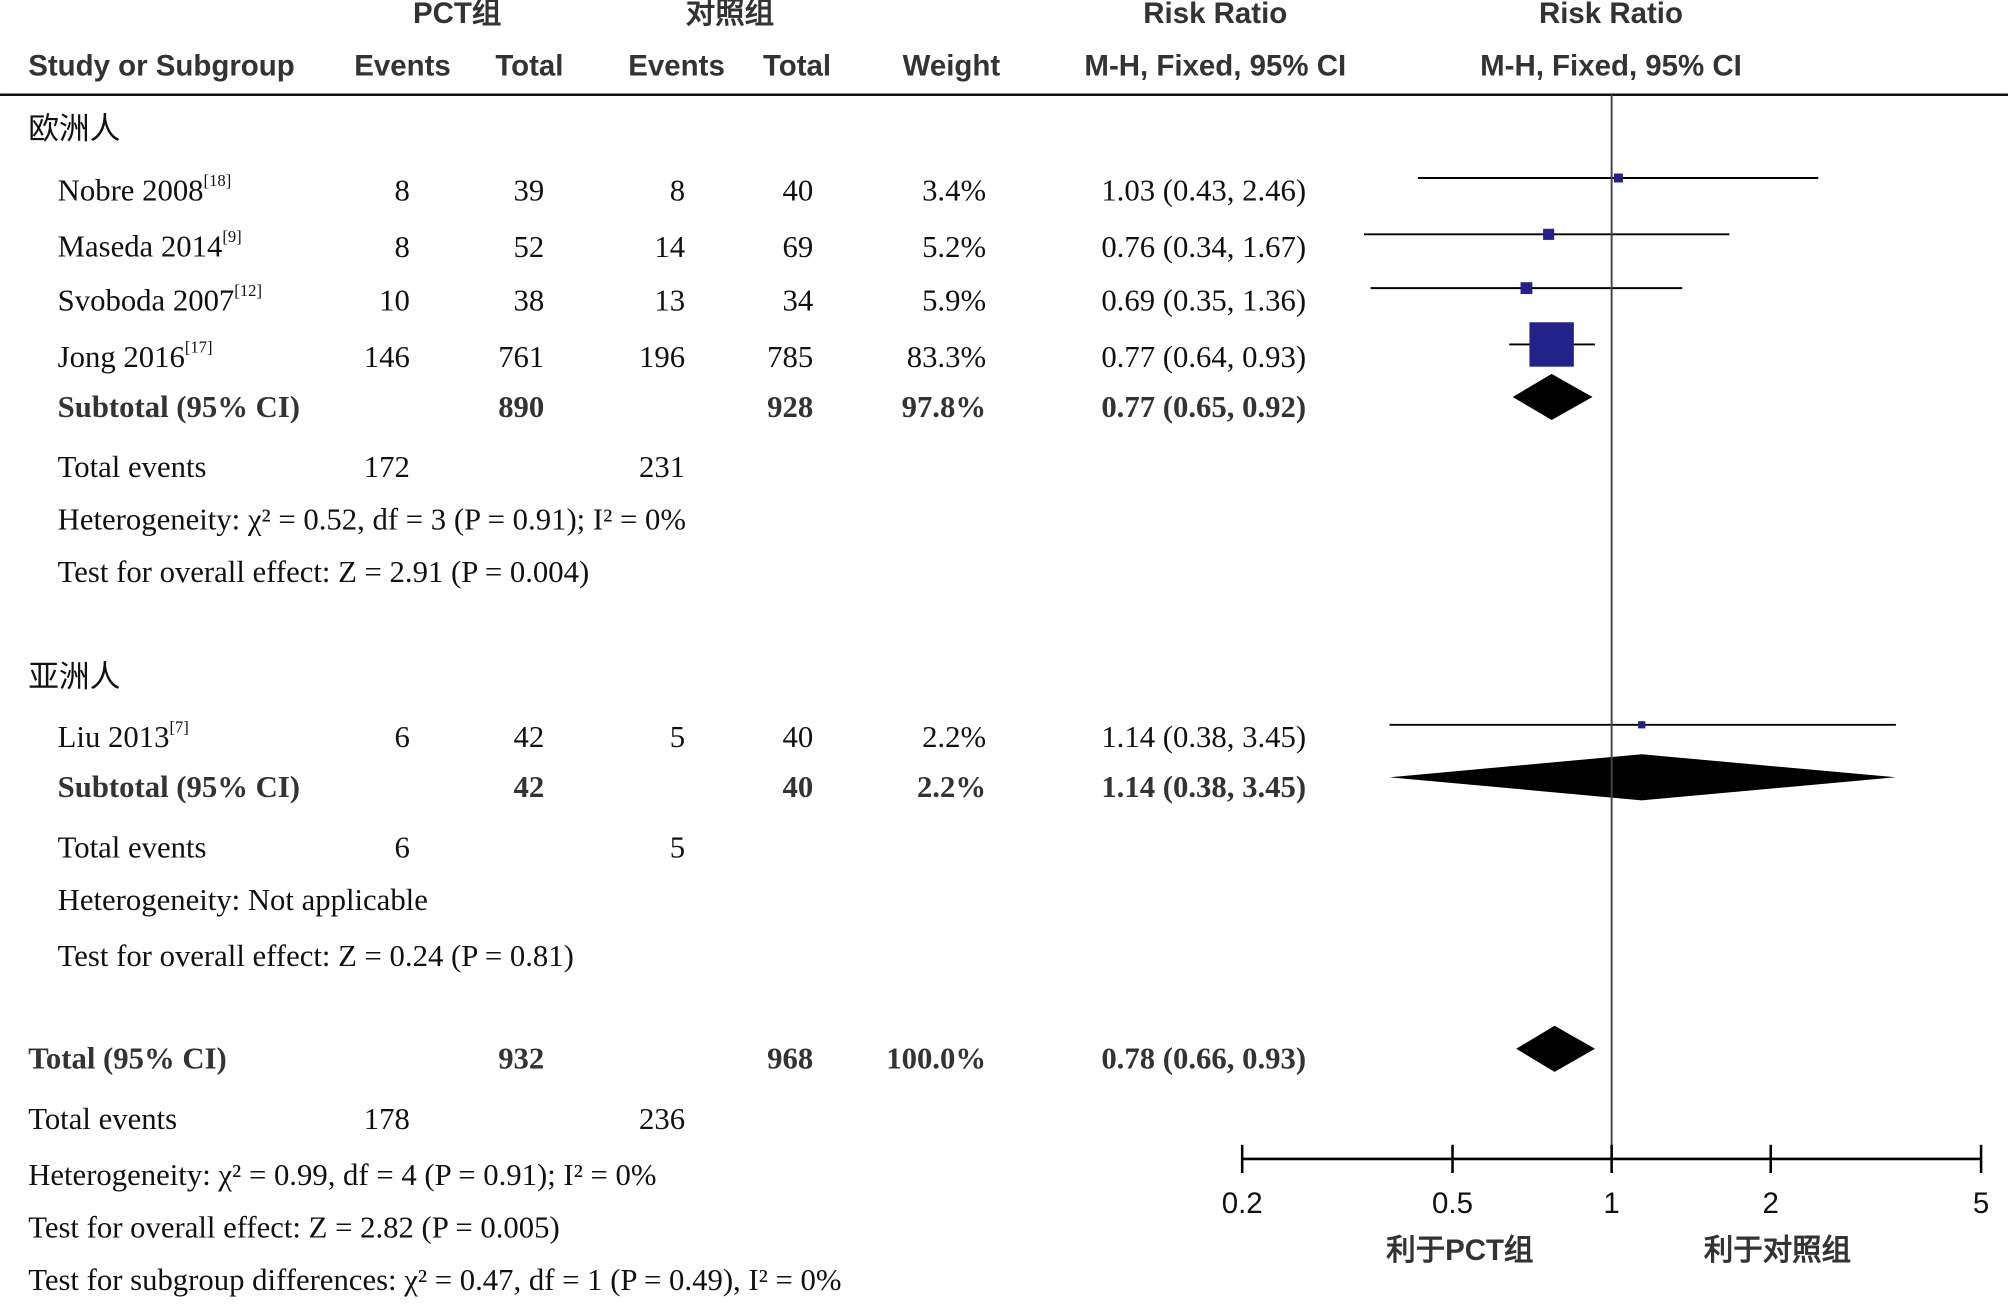  Describe the element at coordinates (952, 66) in the screenshot. I see `column-header: Weight` at that location.